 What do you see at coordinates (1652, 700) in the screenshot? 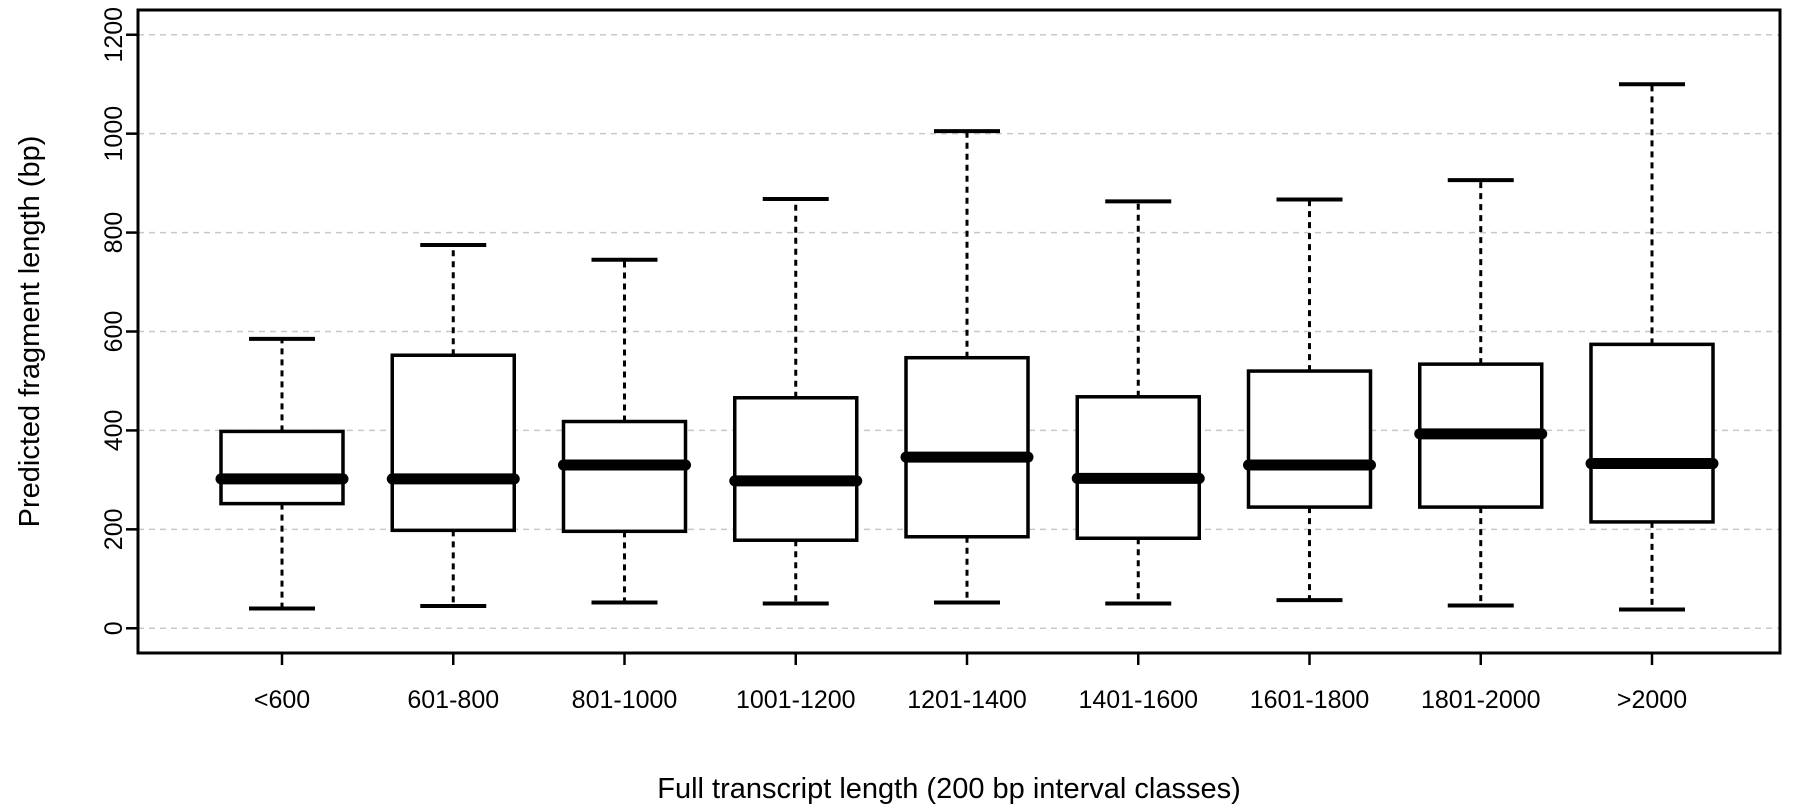
I see `x-tick-label: >2000` at bounding box center [1652, 700].